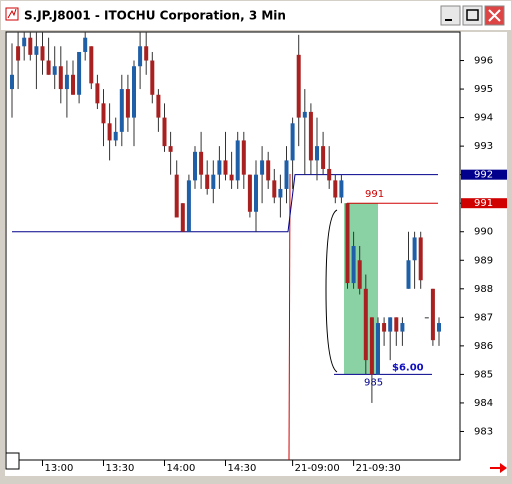  Describe the element at coordinates (450, 15) in the screenshot. I see `minimize-button` at that location.